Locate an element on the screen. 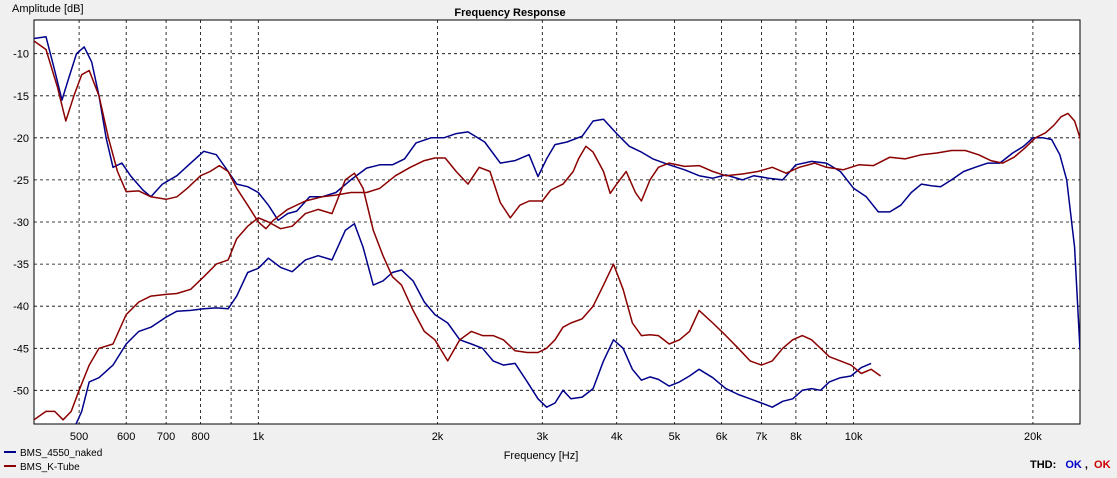  y-tick-label: -50 is located at coordinates (21, 391).